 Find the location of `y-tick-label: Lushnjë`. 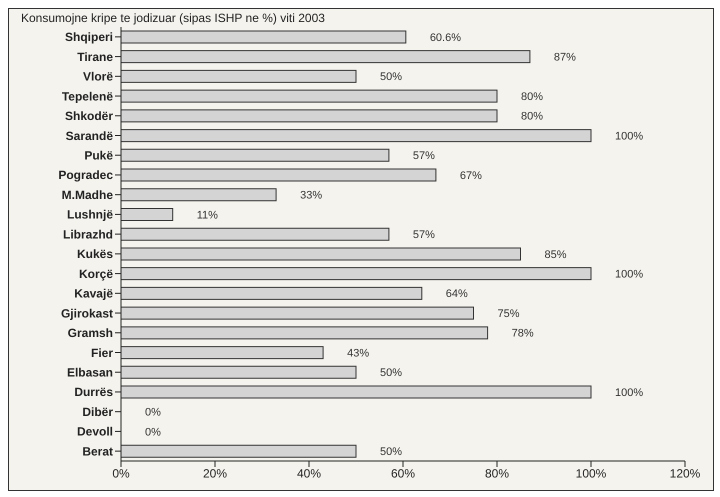

y-tick-label: Lushnjë is located at coordinates (90, 215).